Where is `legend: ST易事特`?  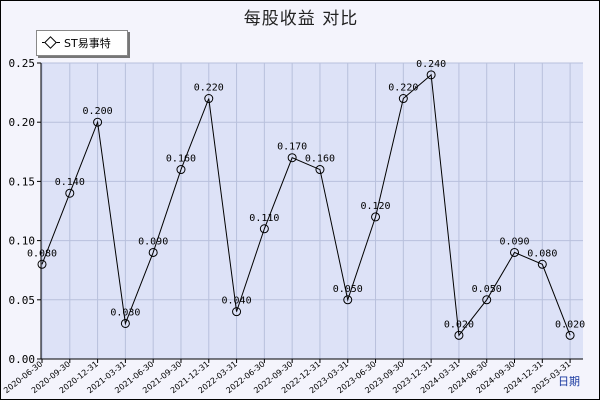
legend: ST易事特 is located at coordinates (82, 43).